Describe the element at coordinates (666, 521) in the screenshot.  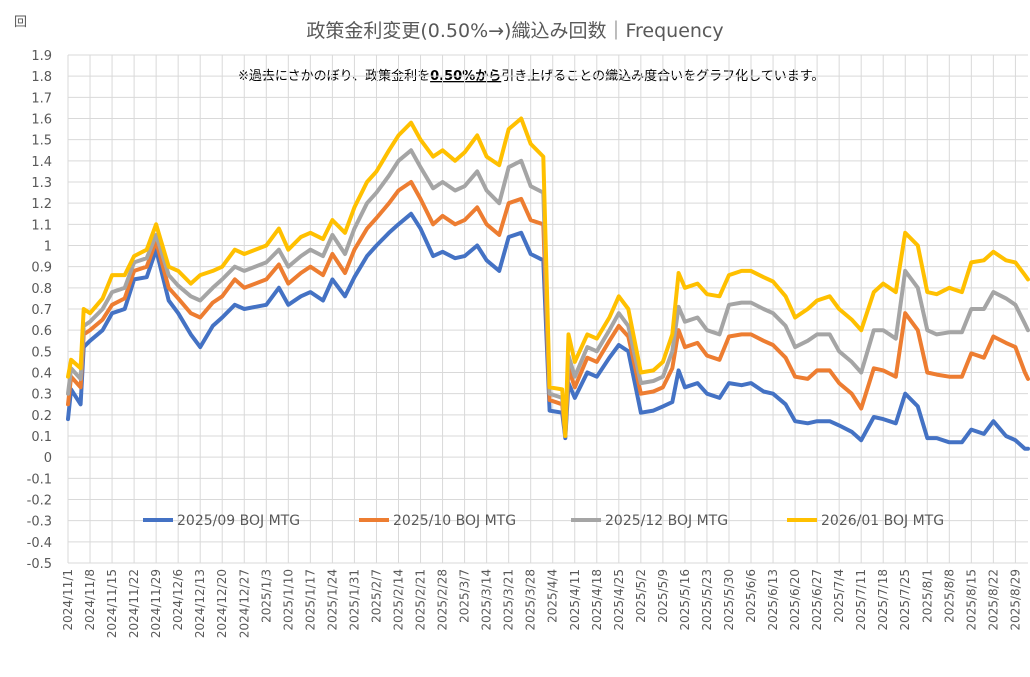
I see `legend-label-3: 2025/12 BOJ MTG` at that location.